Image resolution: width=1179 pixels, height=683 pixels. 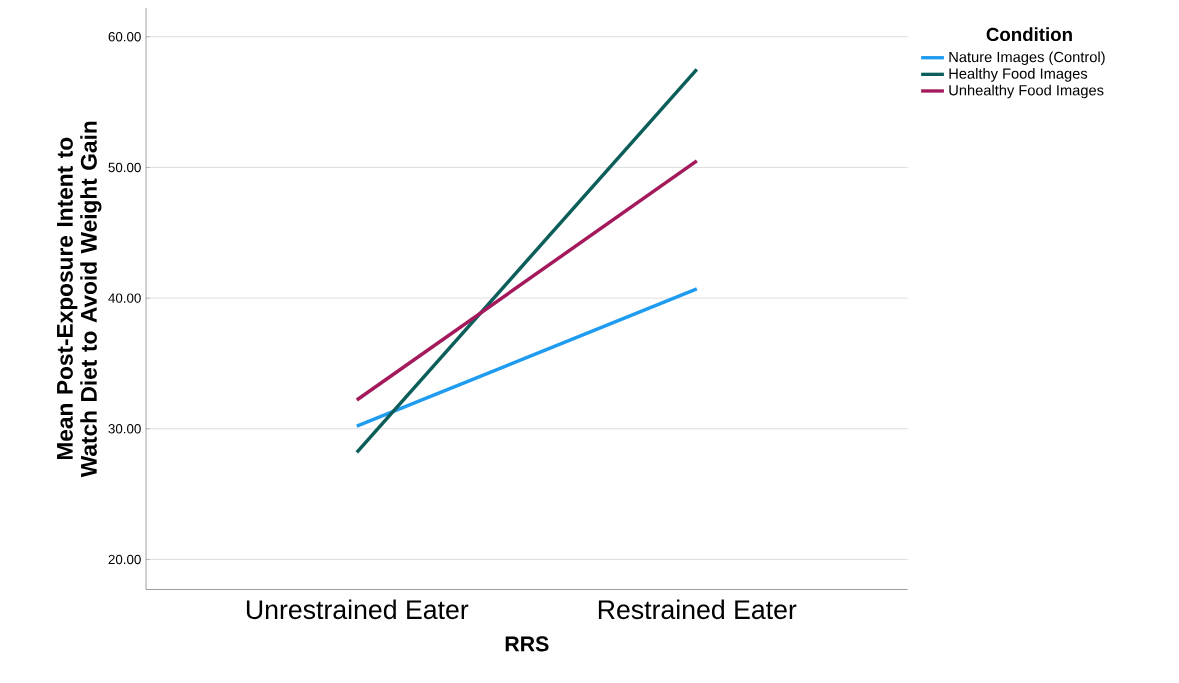 I want to click on y-tick-label: 60.00, so click(x=124, y=37).